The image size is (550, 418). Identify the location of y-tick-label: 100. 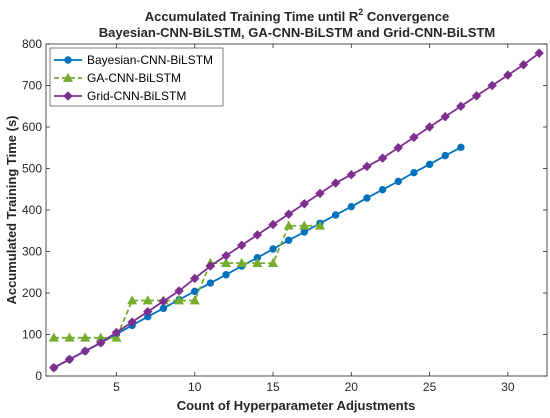
(32, 335).